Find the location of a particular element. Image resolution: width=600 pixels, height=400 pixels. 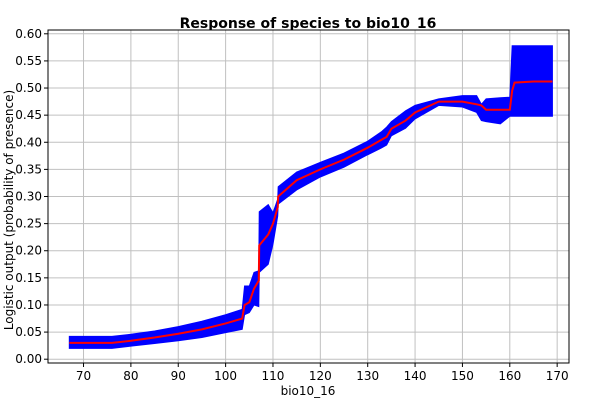

x-tick-label: 160 is located at coordinates (509, 376).